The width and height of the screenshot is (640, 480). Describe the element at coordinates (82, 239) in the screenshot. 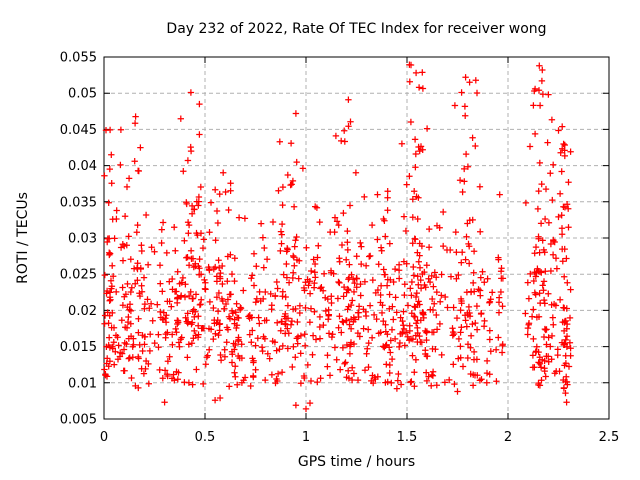

I see `y-tick-label: 0.03` at that location.